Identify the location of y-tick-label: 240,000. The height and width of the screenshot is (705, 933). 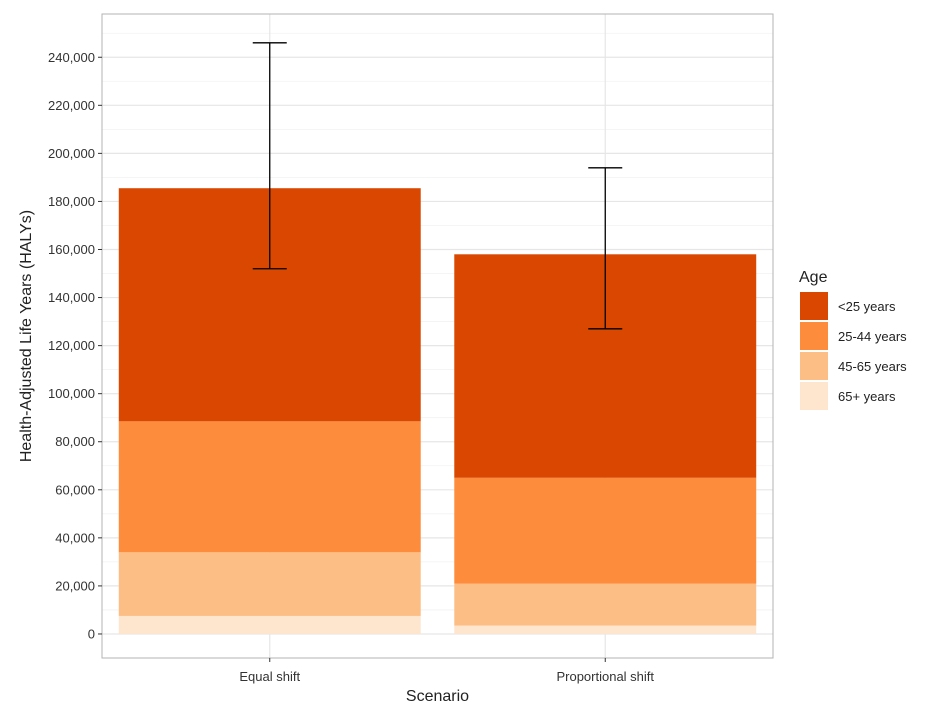
(71, 57).